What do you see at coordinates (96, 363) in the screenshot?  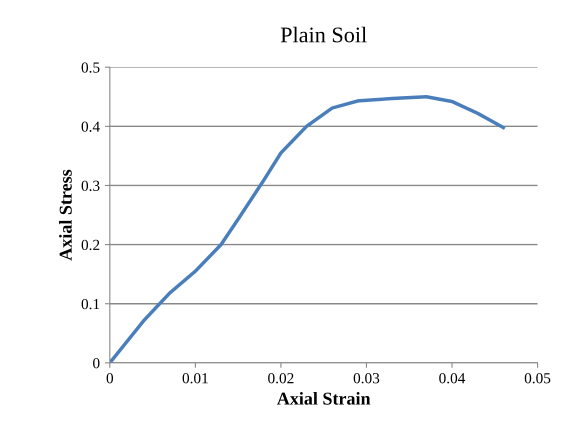 I see `y-tick-label: 0` at bounding box center [96, 363].